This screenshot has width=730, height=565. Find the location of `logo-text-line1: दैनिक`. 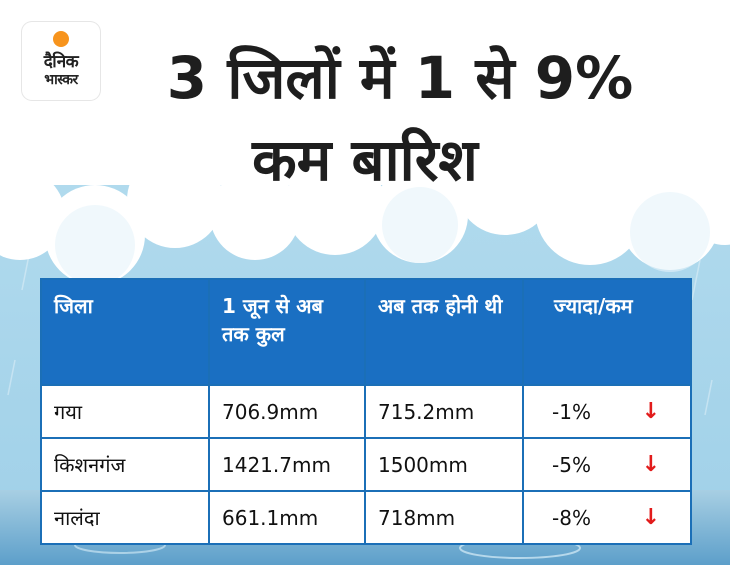

logo-text-line1: दैनिक is located at coordinates (61, 62).